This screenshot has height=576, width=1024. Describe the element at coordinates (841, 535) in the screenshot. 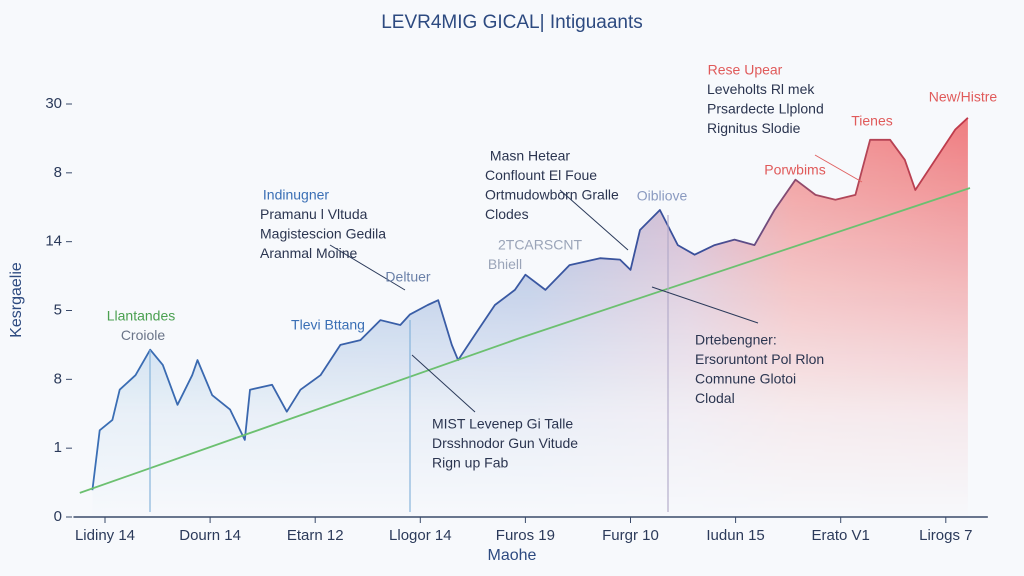

I see `x-tick-label: Erato V1` at that location.